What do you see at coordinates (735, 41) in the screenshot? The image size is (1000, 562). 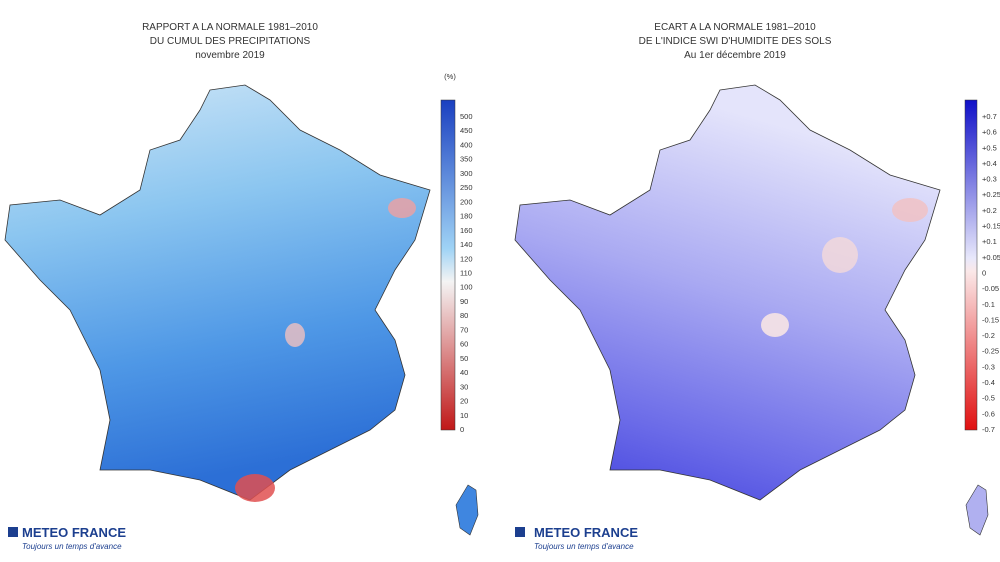 I see `map-title: DE L'INDICE SWI D'HUMIDITE DES SOLS` at bounding box center [735, 41].